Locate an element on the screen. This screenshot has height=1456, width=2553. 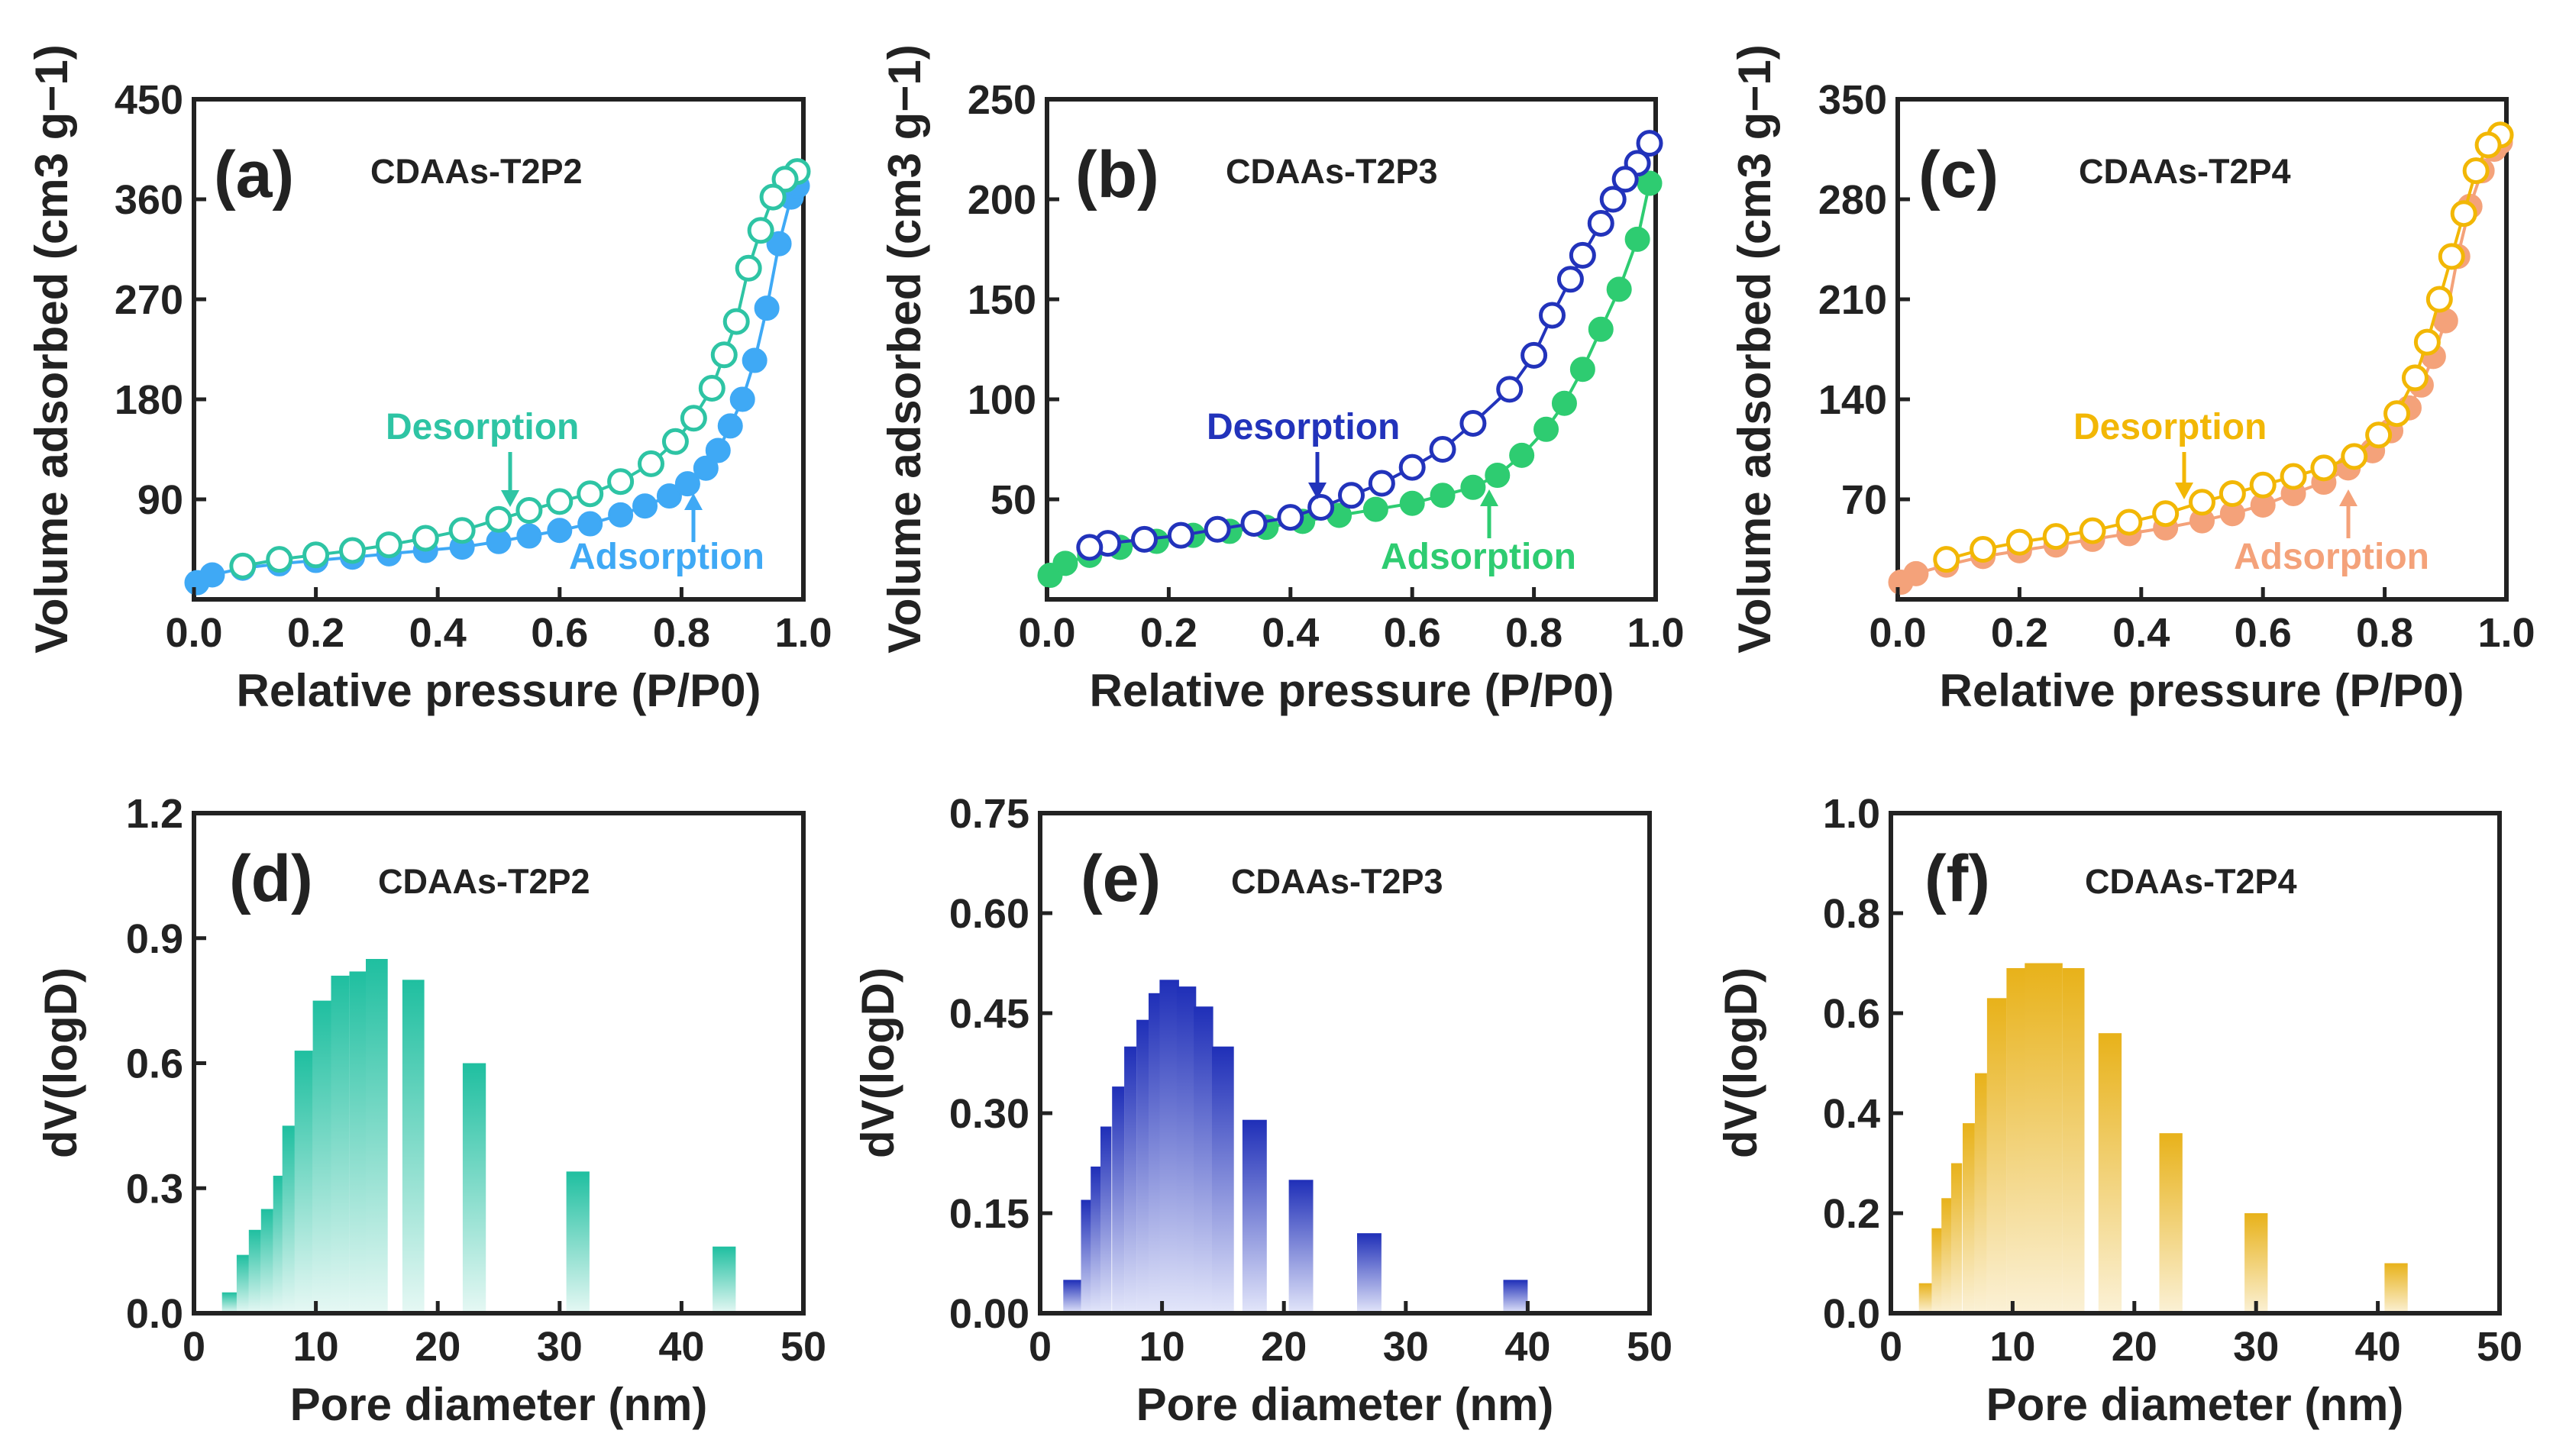
y-tick-label: 0.15 is located at coordinates (989, 1214).